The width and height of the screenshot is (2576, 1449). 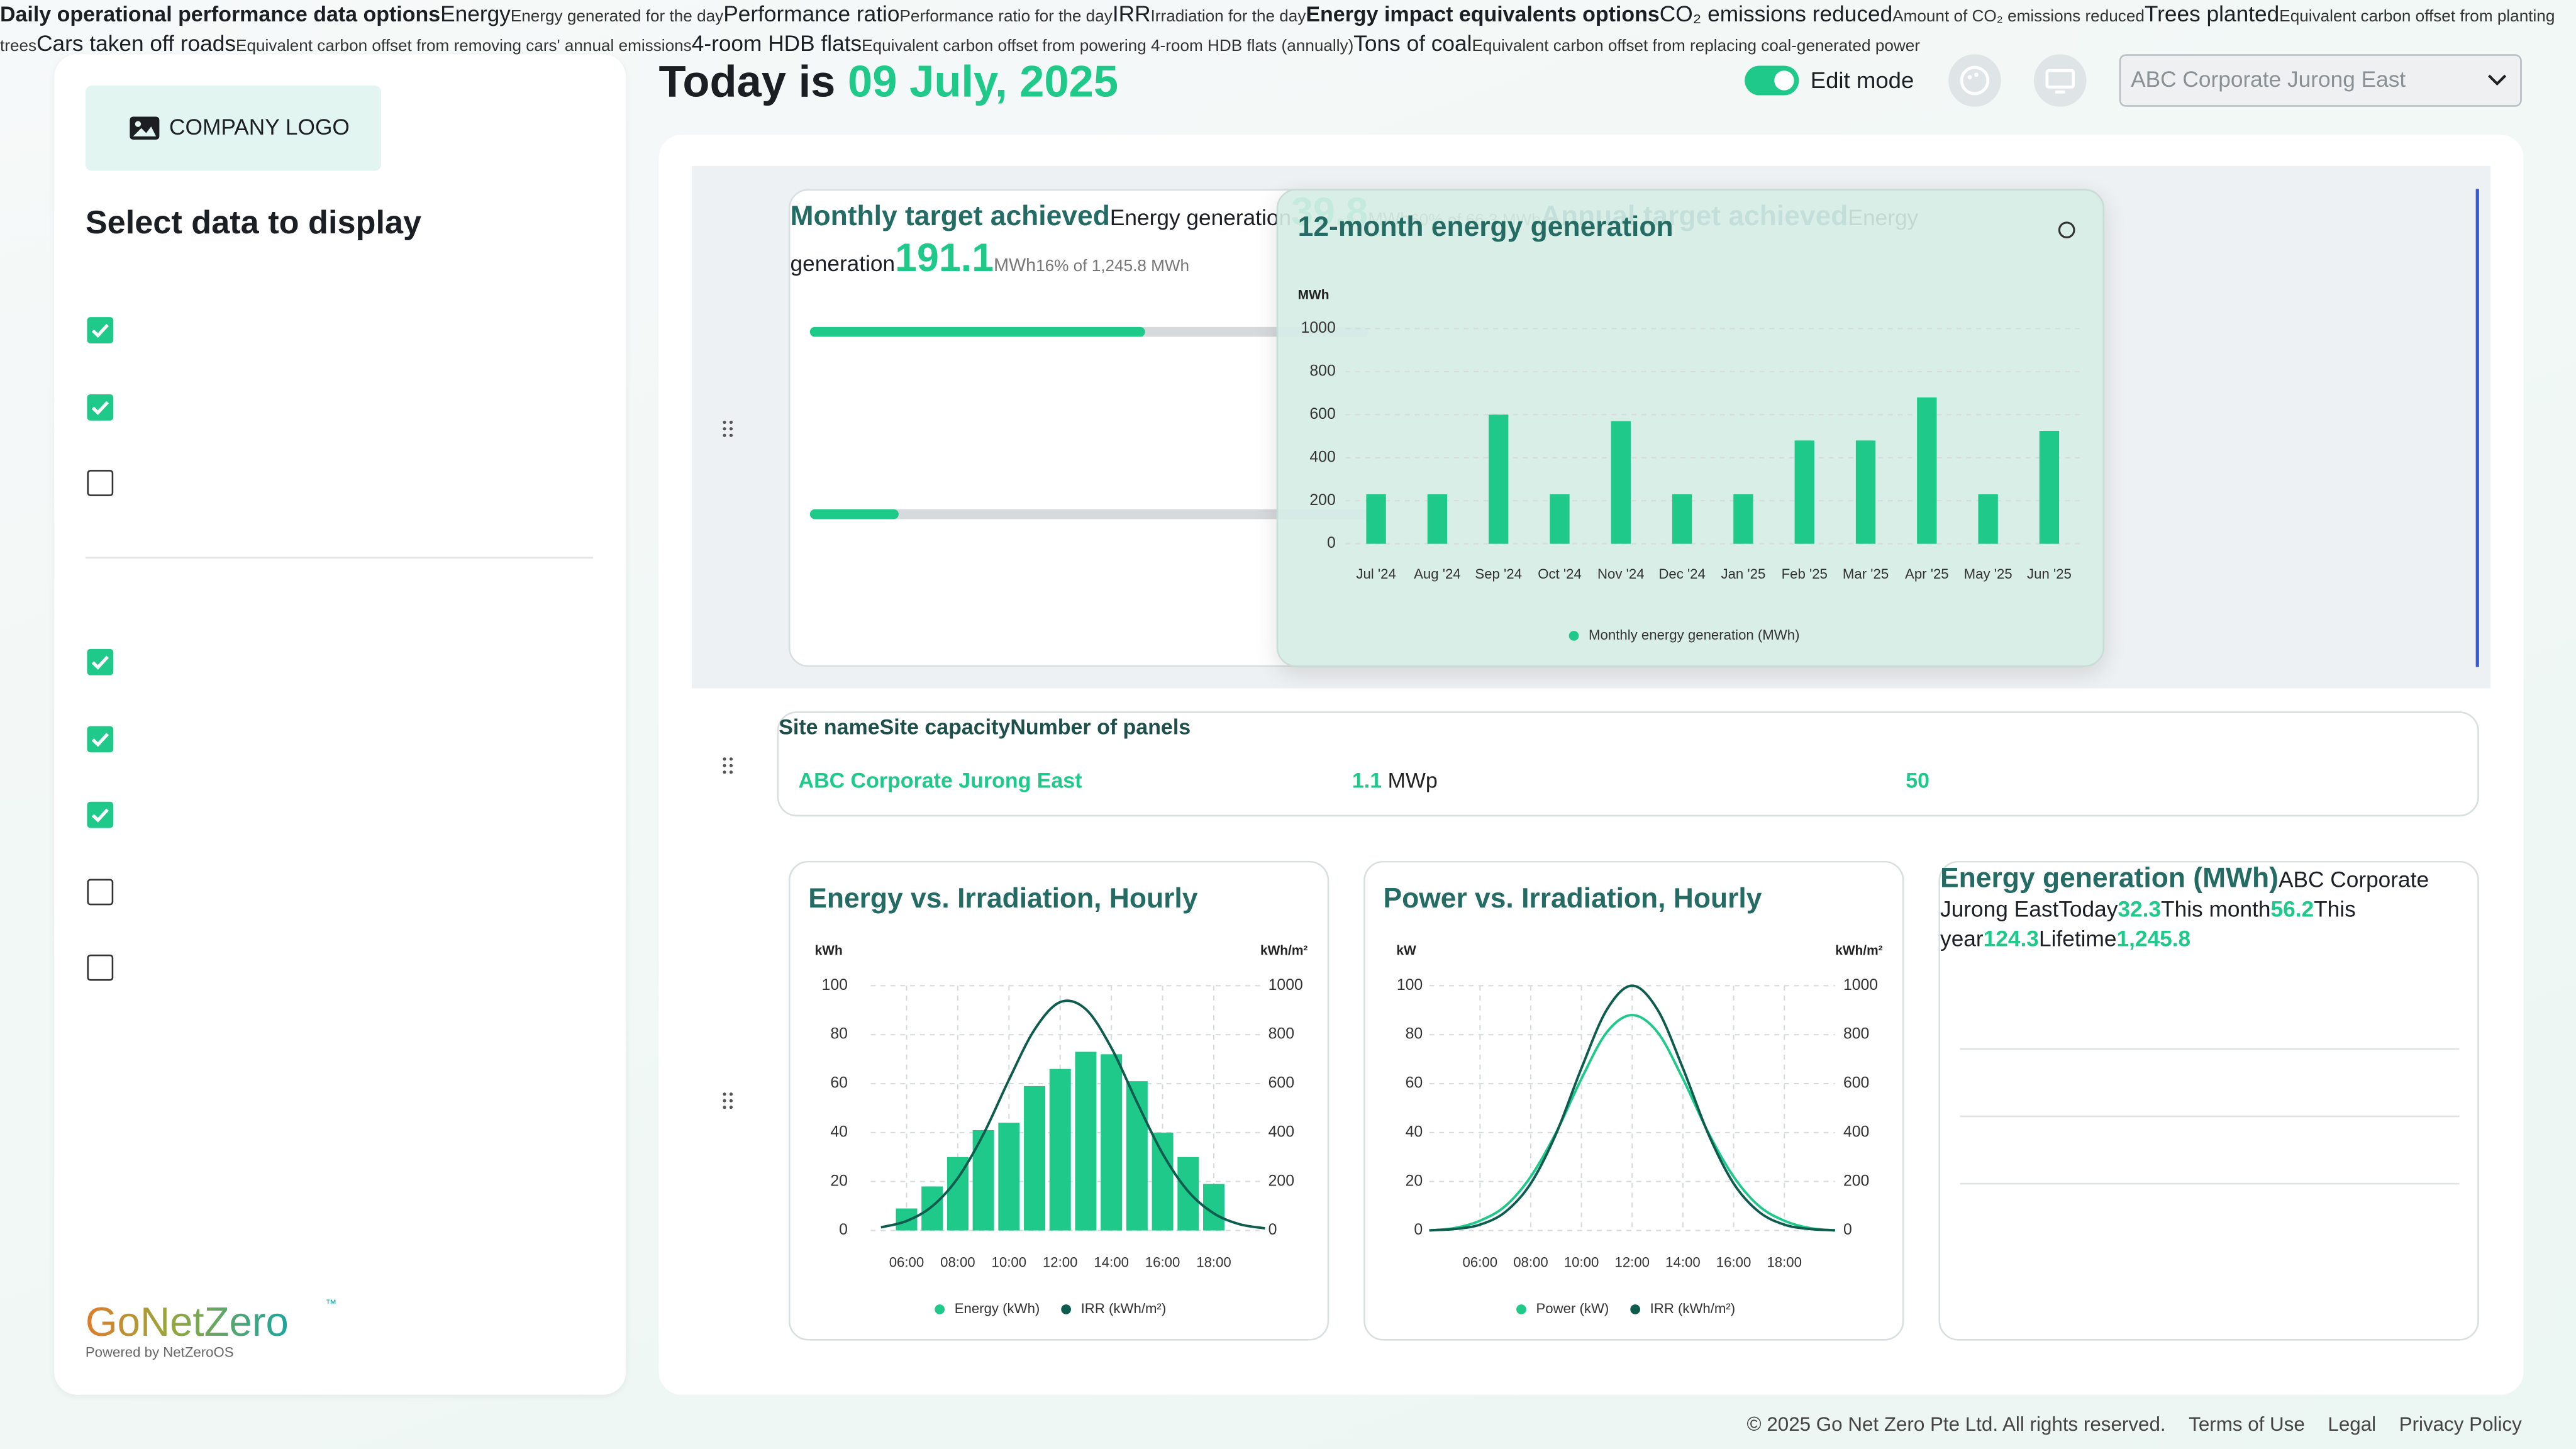 What do you see at coordinates (1856, 1034) in the screenshot?
I see `y2-tick-label: 800` at bounding box center [1856, 1034].